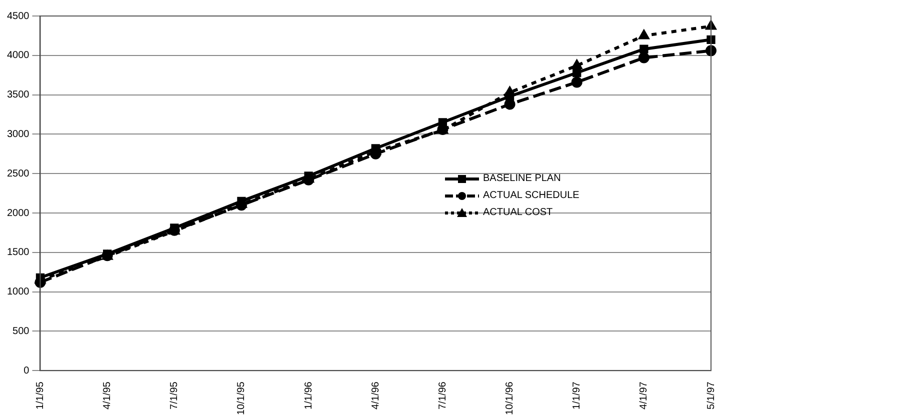  What do you see at coordinates (18, 292) in the screenshot?
I see `y-tick-label: 1000` at bounding box center [18, 292].